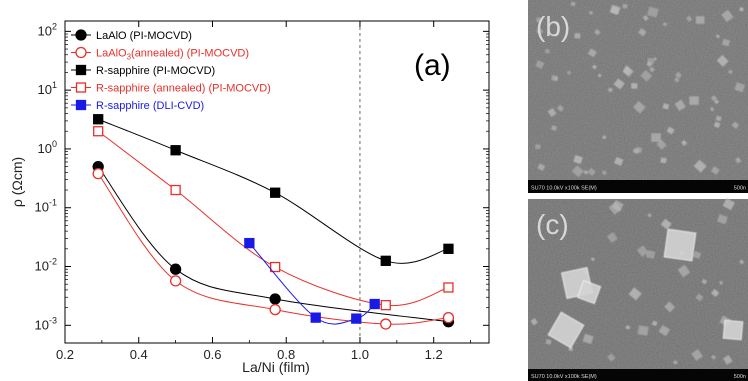  I want to click on y-tick-label: 10⁻³, so click(46, 323).